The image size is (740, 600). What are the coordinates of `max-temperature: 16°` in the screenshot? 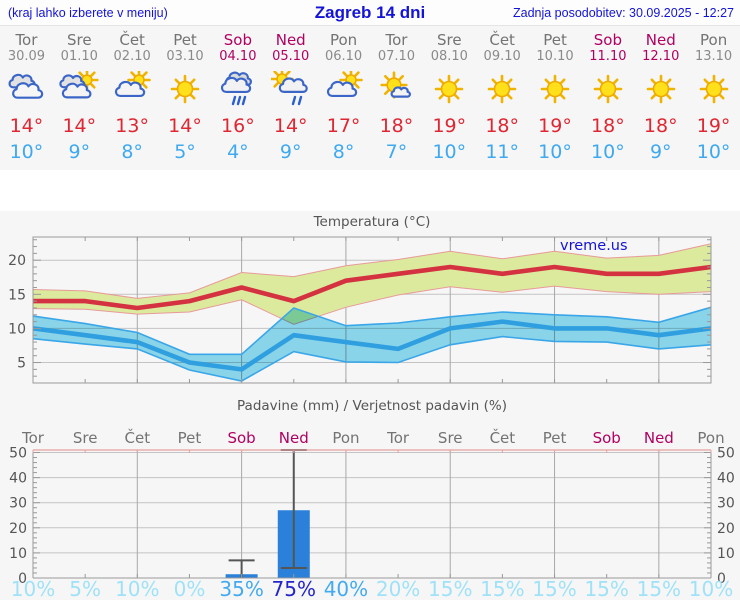 It's located at (238, 126).